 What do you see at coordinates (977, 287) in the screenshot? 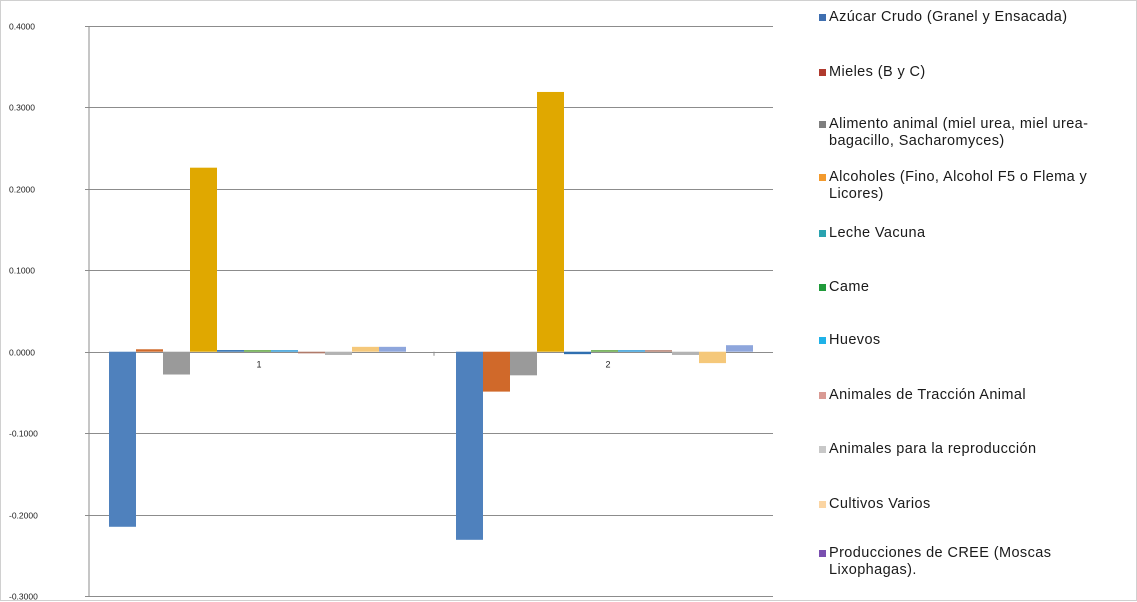
I see `legend-item: Came` at bounding box center [977, 287].